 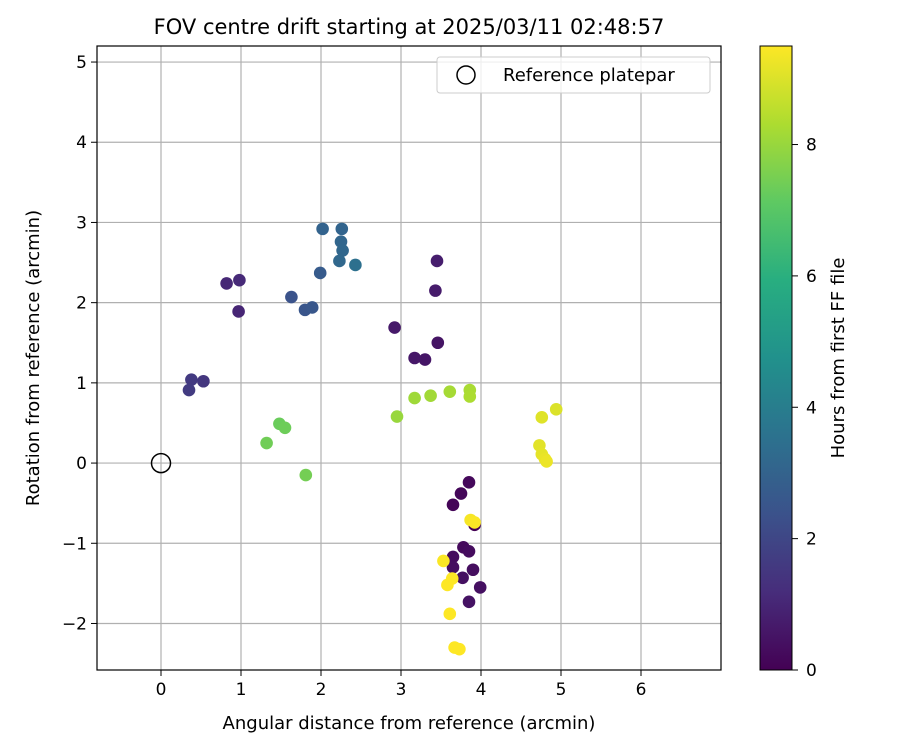 I want to click on colorbar: 0 2 4 6 8 Hours from first FF file, so click(x=804, y=363).